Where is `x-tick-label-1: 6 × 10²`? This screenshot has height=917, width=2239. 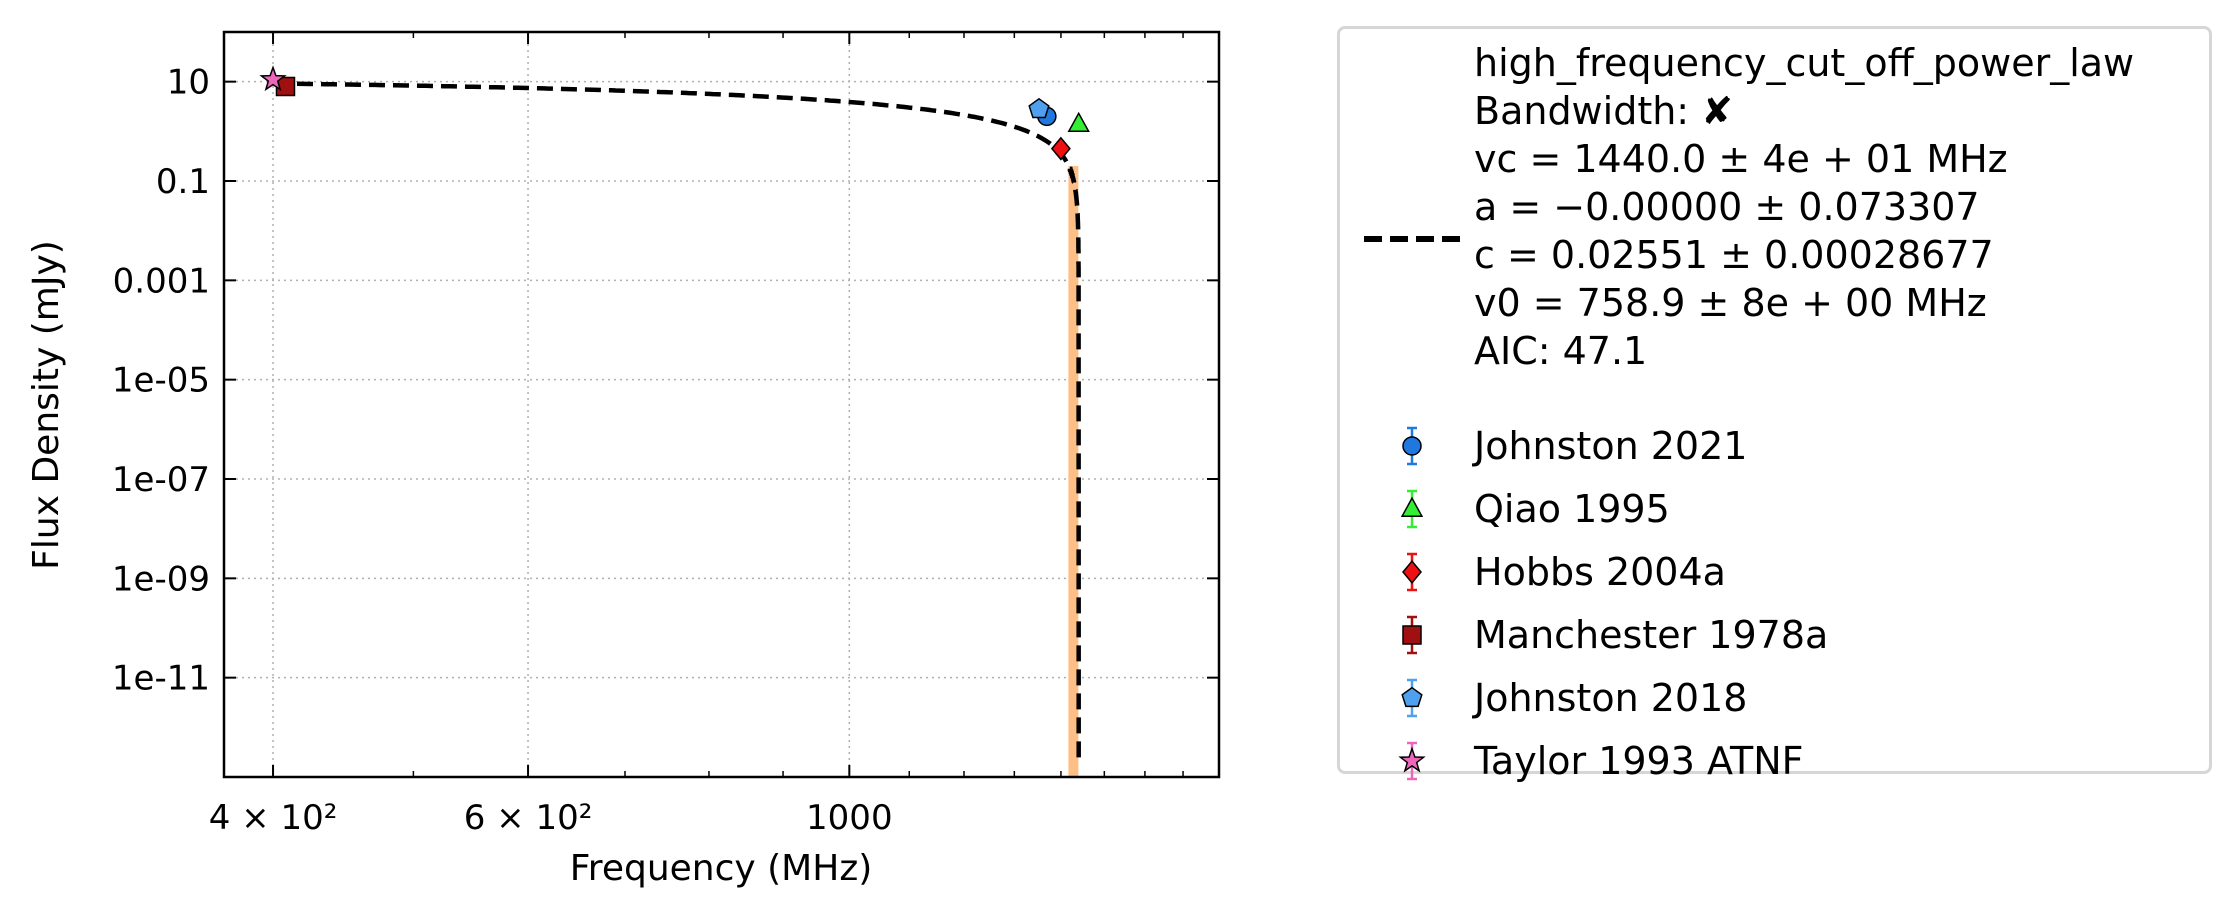 x-tick-label-1: 6 × 10² is located at coordinates (528, 818).